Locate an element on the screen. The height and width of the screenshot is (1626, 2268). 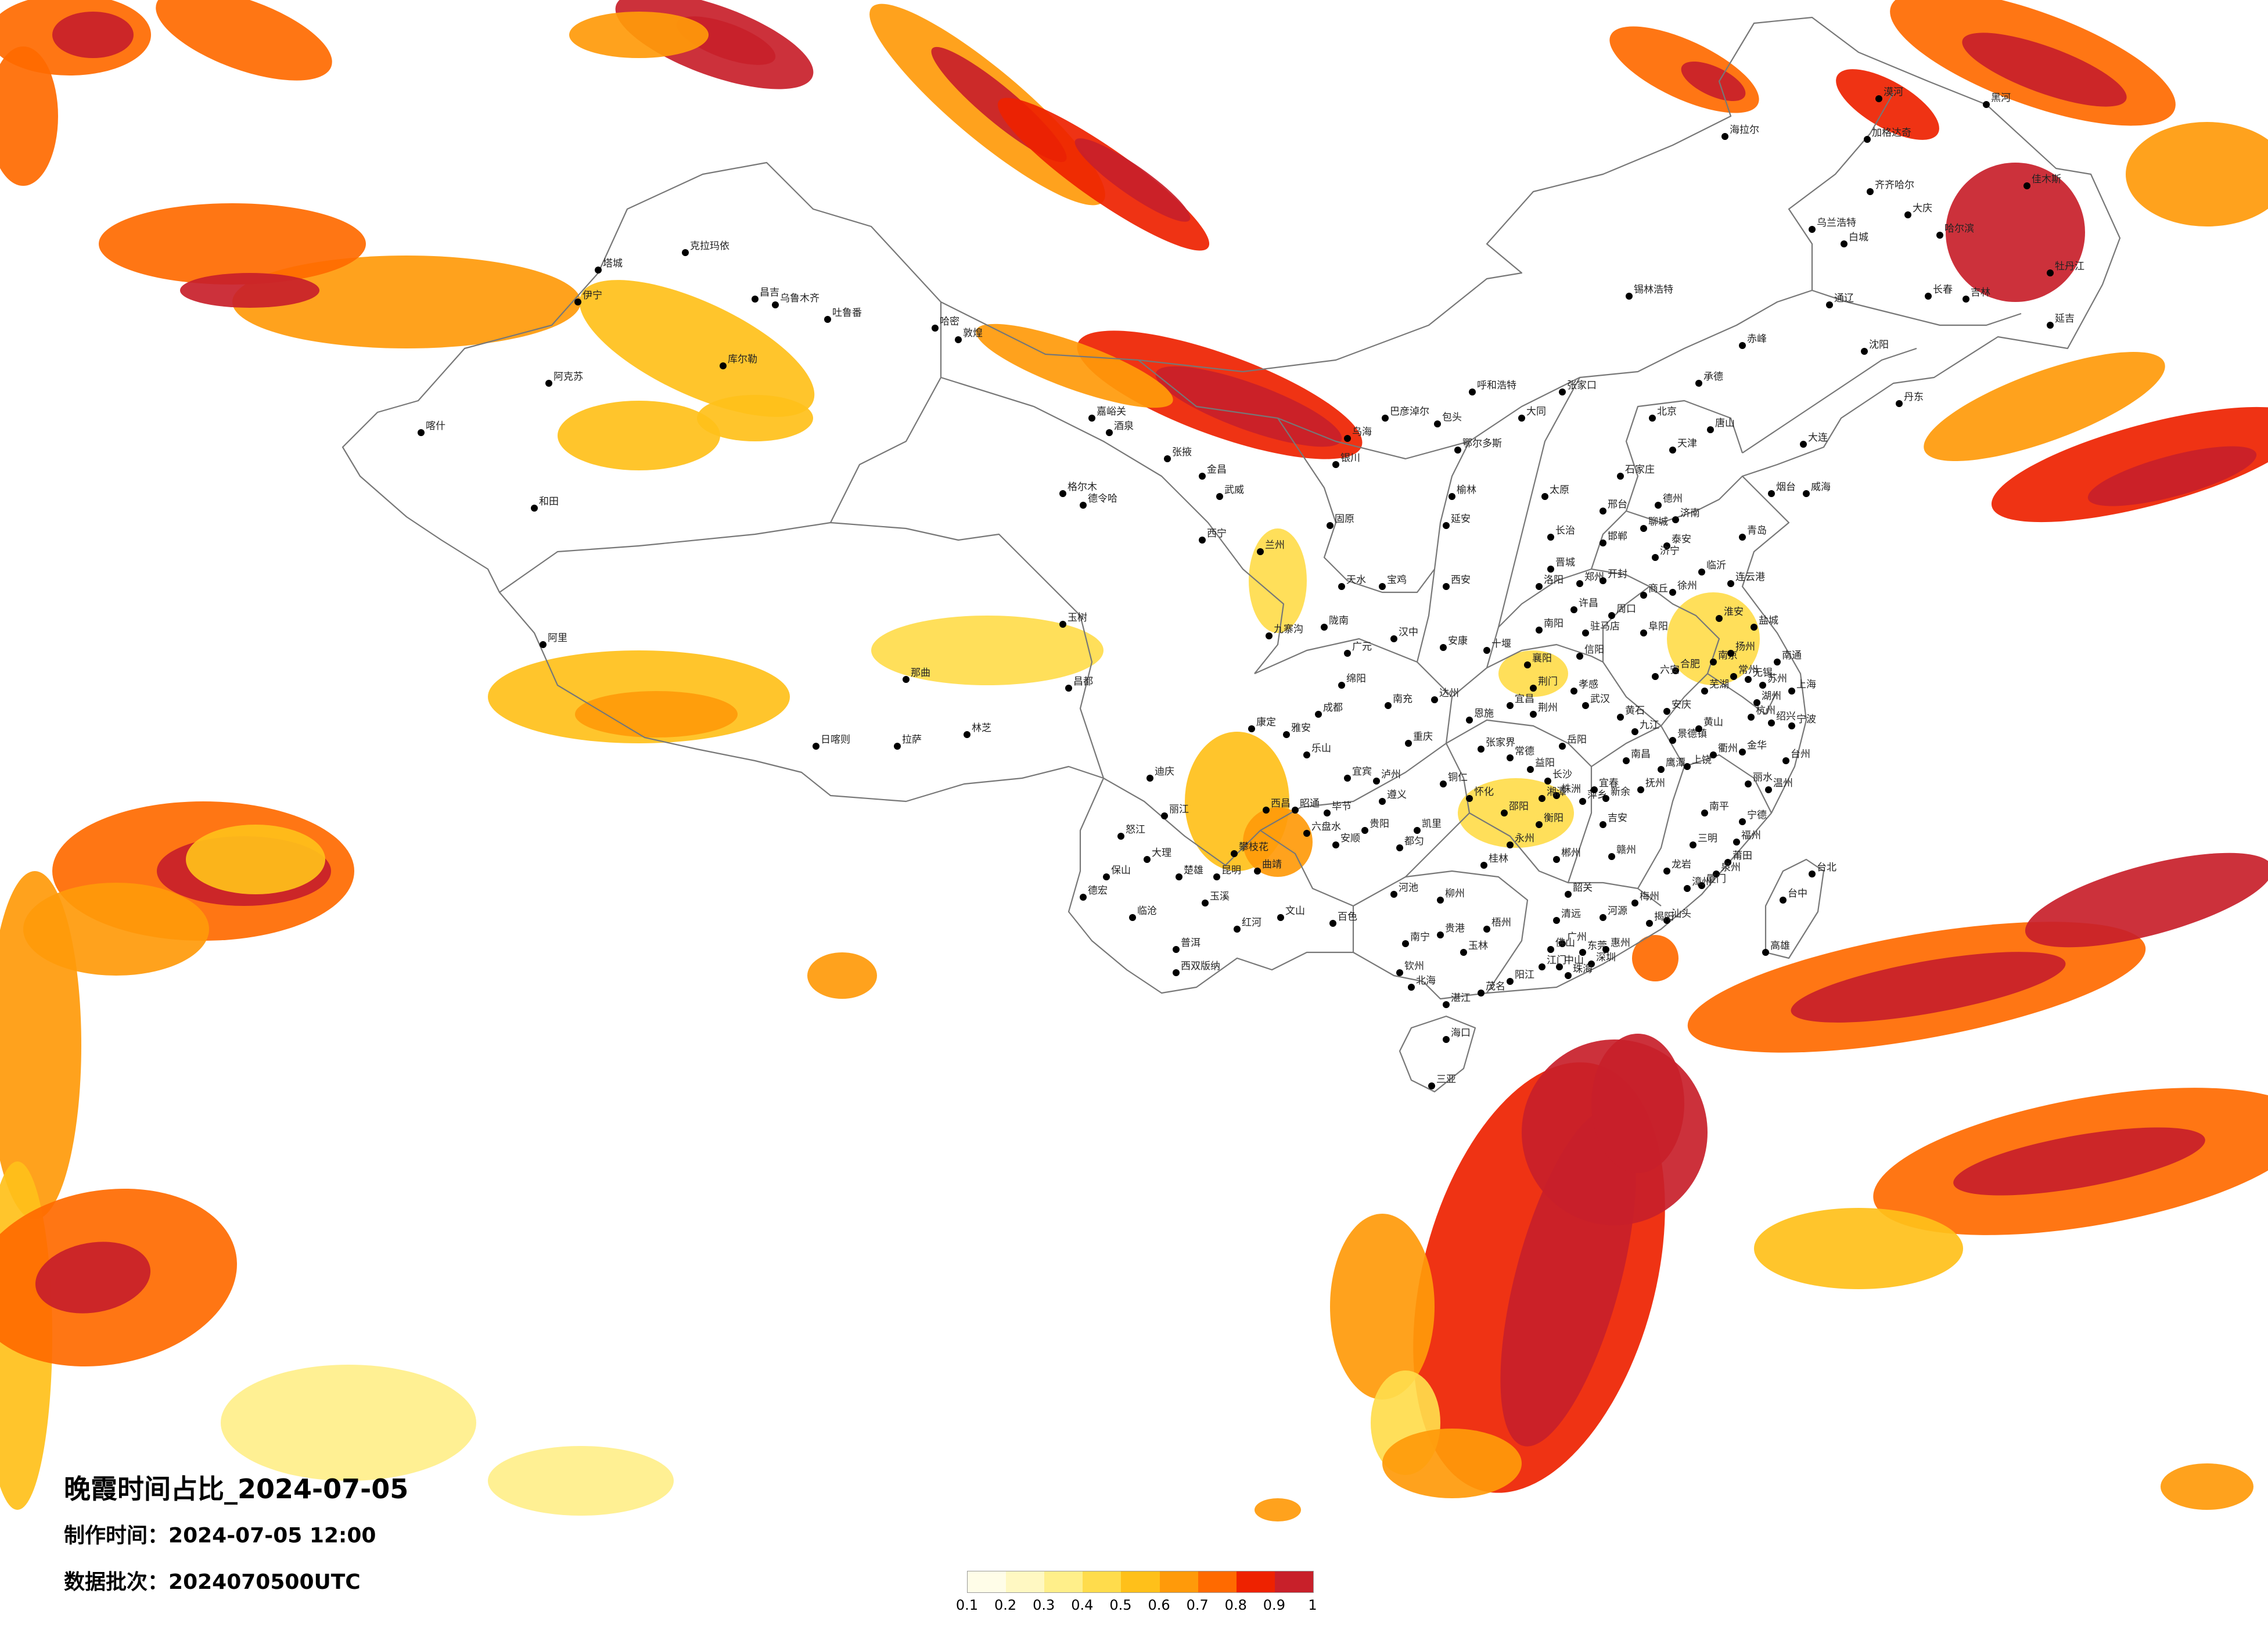
city-label: 天水 is located at coordinates (1356, 580).